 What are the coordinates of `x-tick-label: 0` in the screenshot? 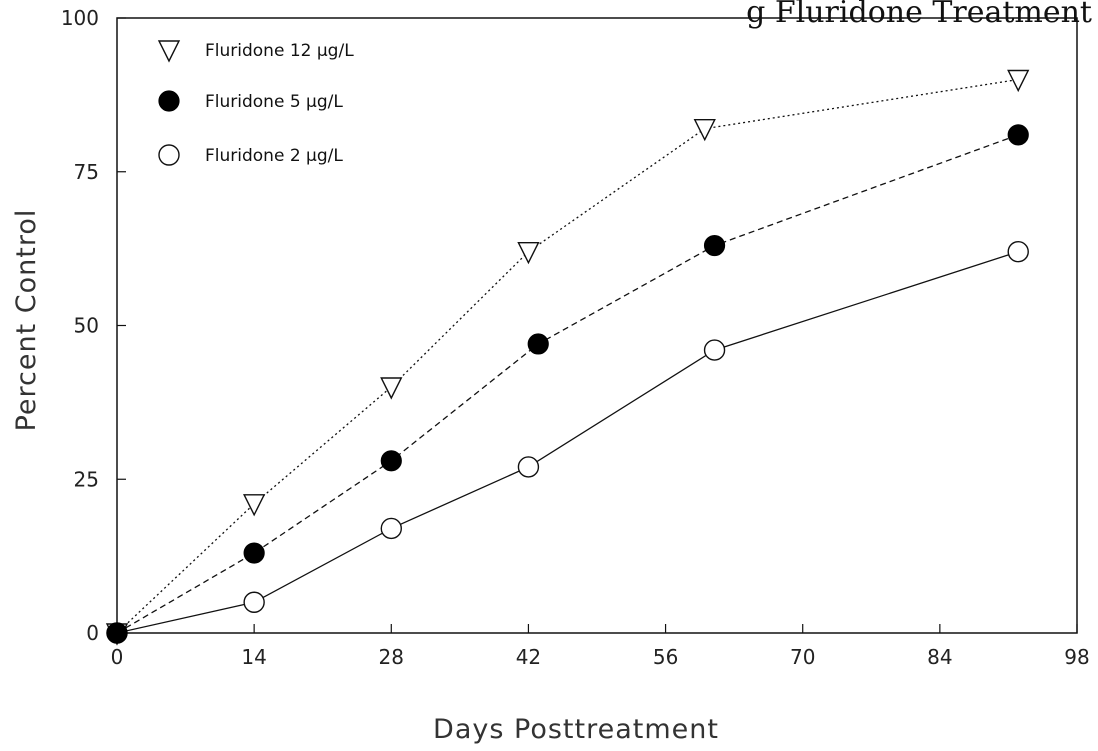 It's located at (117, 657).